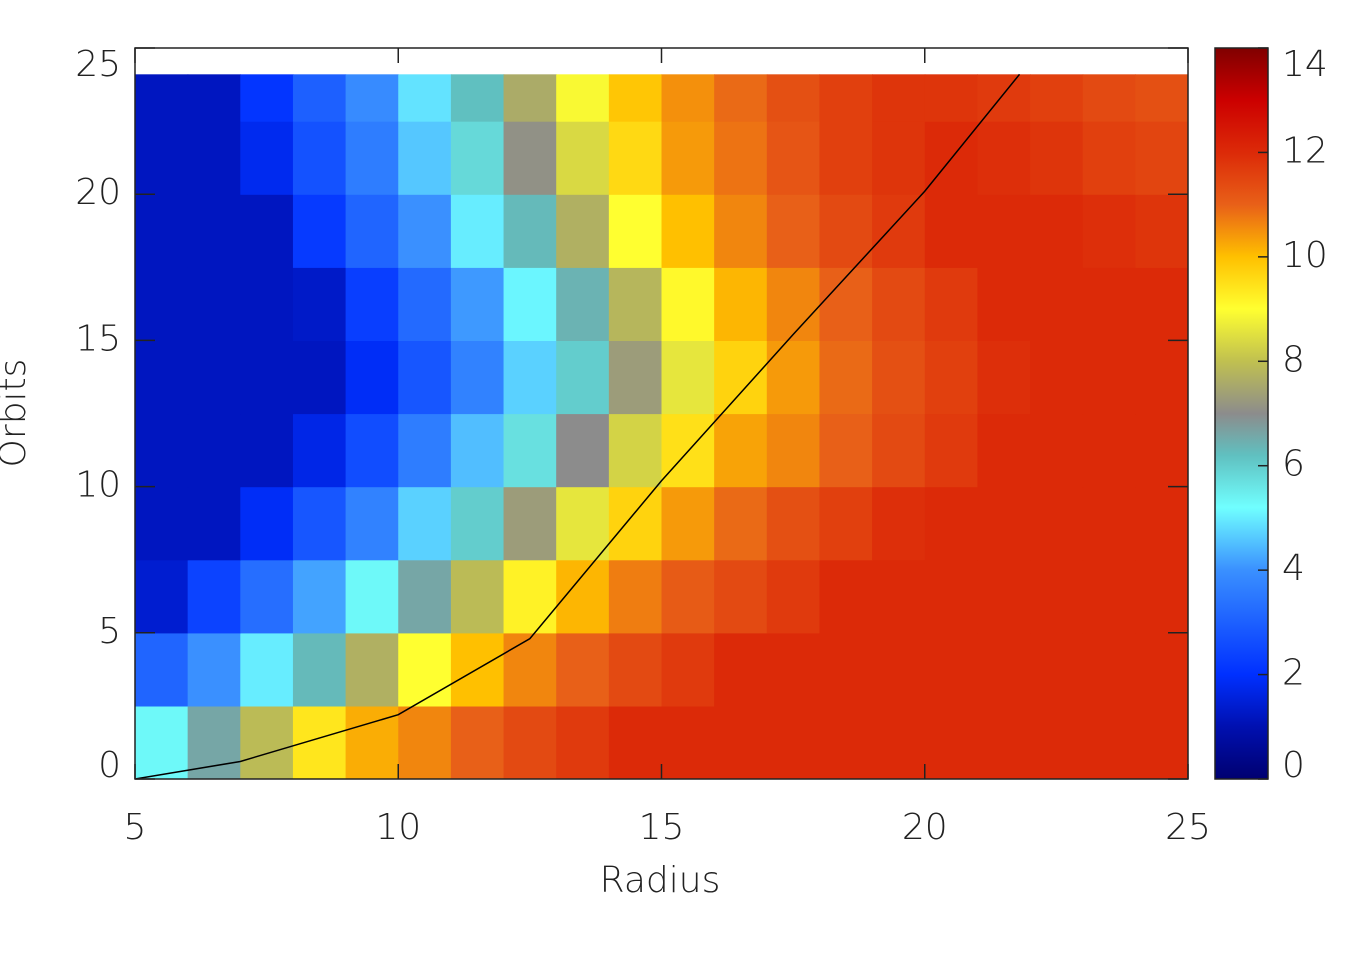  I want to click on x-tick-label: 10, so click(398, 827).